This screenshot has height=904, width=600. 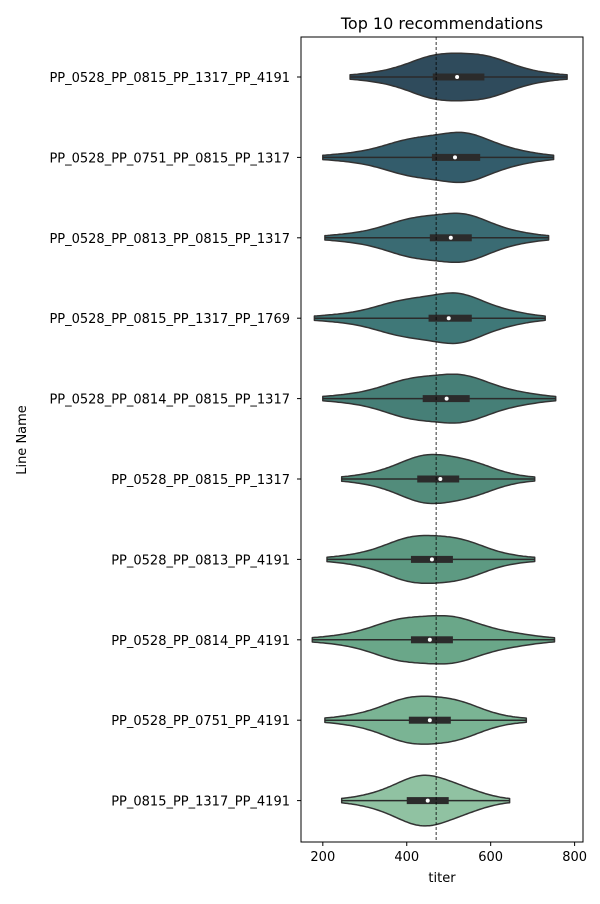 I want to click on x-tick-label: 600, so click(x=490, y=857).